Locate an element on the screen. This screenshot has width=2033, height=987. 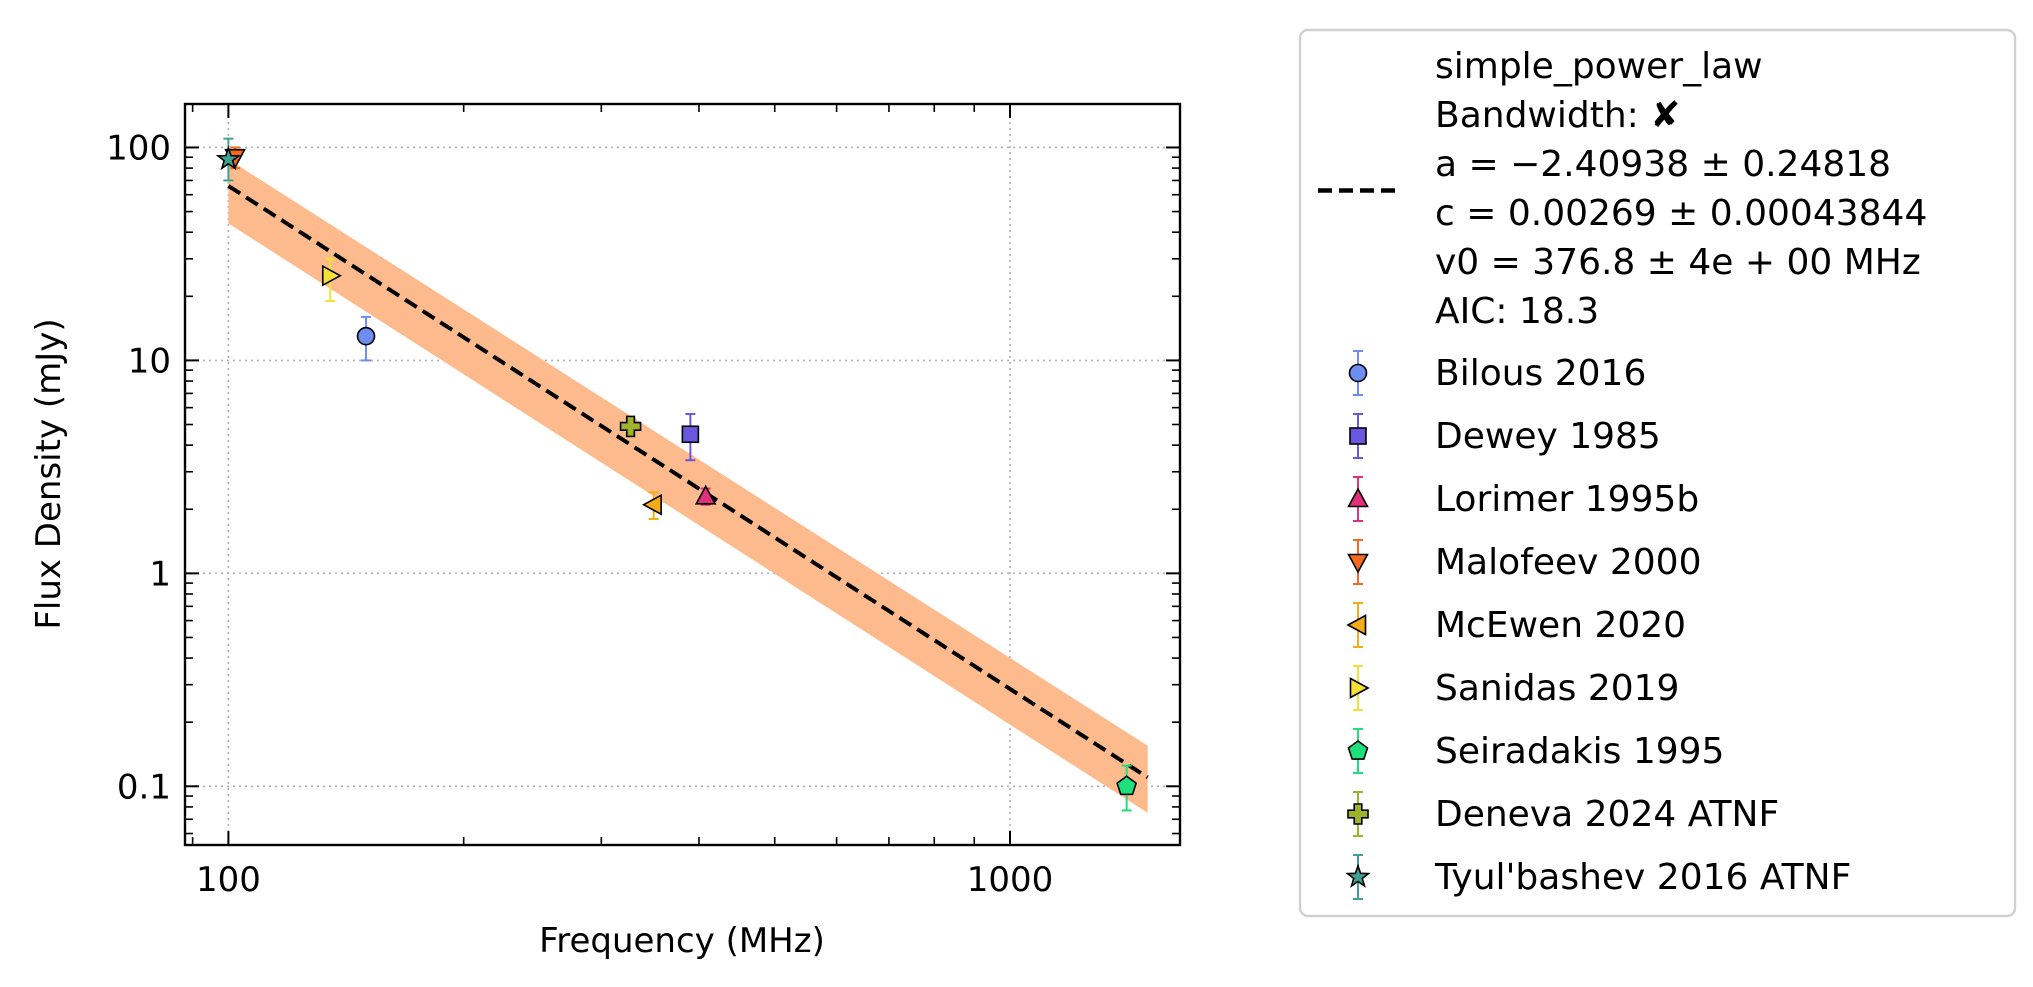
y-tick-label: 10 is located at coordinates (149, 361).